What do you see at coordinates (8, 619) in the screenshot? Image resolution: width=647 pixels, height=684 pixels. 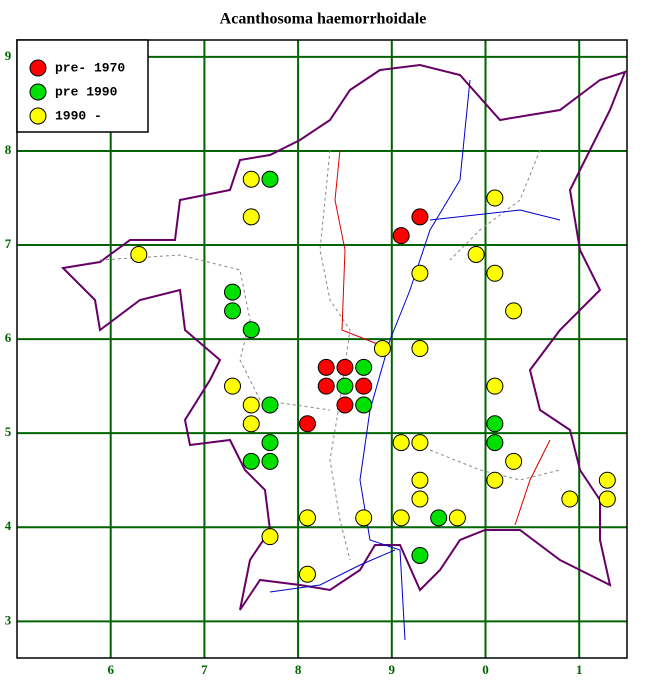 I see `y-tick-label: 3` at bounding box center [8, 619].